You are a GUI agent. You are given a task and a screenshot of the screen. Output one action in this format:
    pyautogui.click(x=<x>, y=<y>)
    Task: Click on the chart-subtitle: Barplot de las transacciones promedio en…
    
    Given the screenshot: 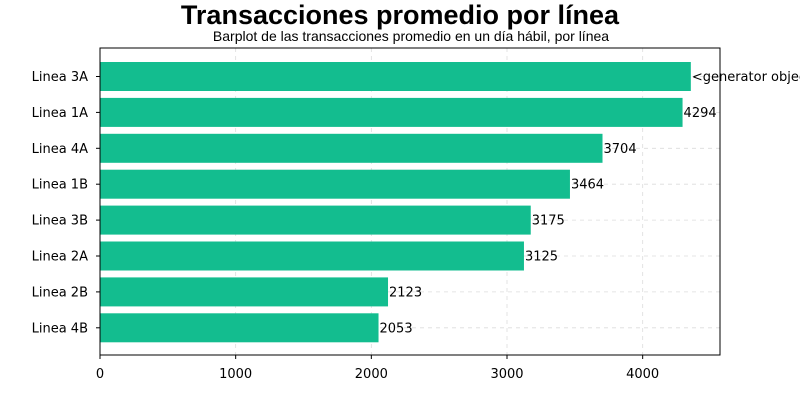 What is the action you would take?
    pyautogui.click(x=411, y=36)
    